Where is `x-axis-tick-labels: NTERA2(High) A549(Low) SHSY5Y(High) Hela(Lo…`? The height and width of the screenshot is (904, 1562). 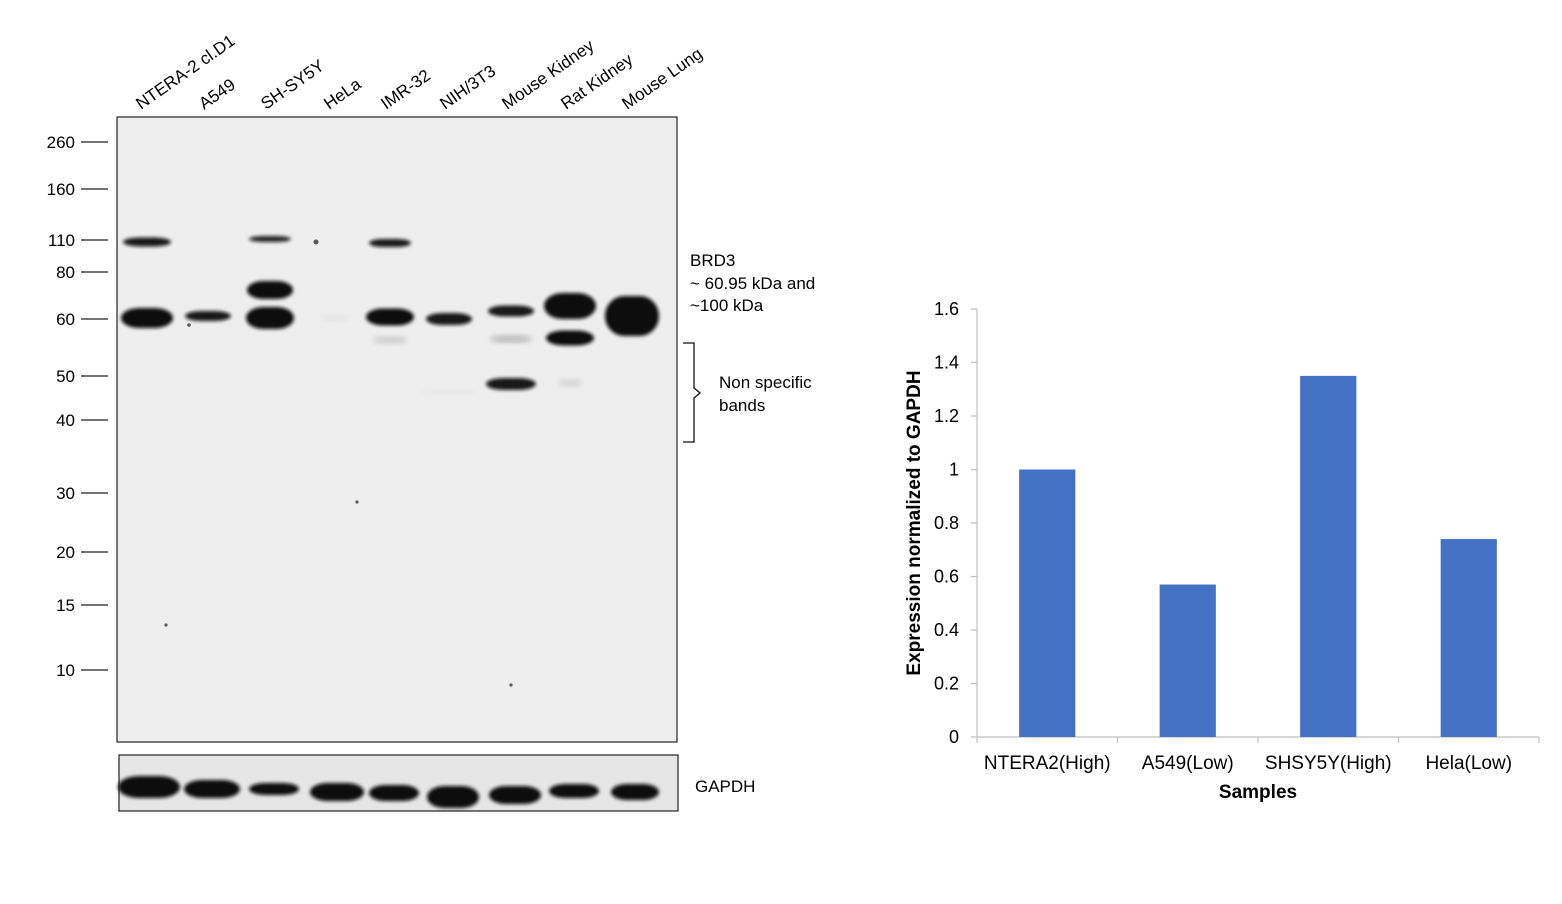 x-axis-tick-labels: NTERA2(High) A549(Low) SHSY5Y(High) Hela(Lo… is located at coordinates (1248, 763).